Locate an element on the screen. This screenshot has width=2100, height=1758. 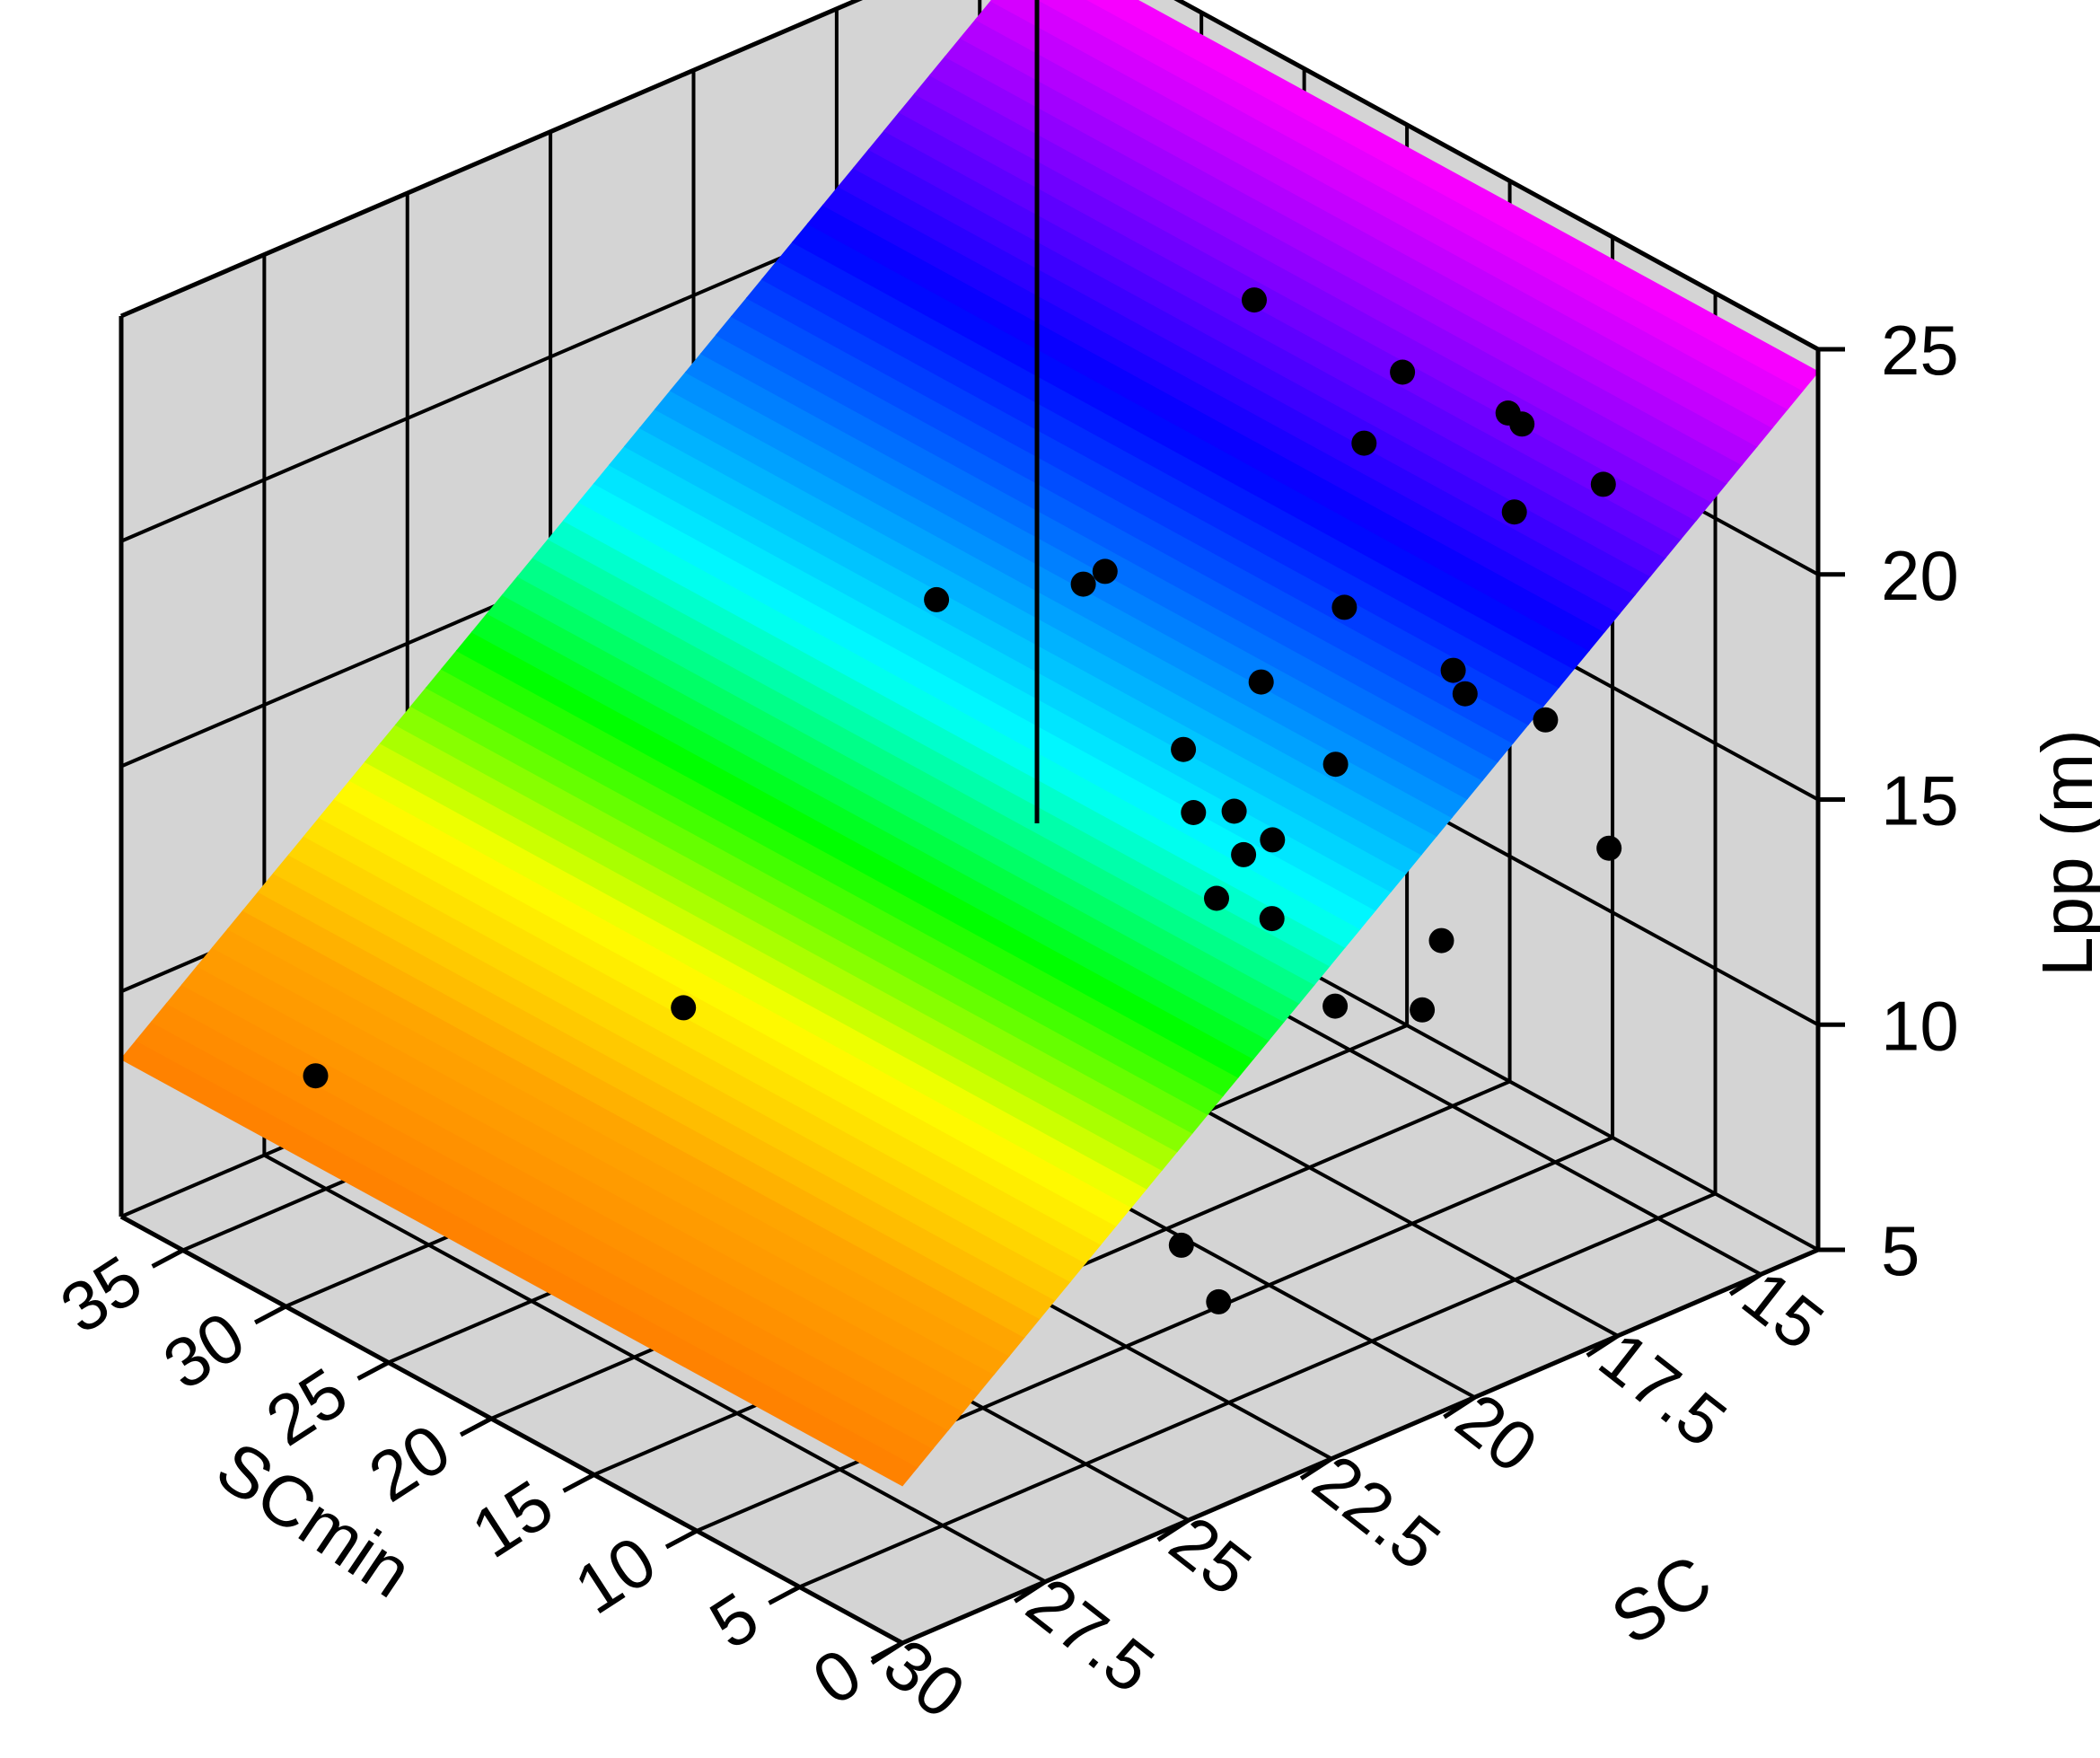
z-tick-label: 25 is located at coordinates (1920, 351).